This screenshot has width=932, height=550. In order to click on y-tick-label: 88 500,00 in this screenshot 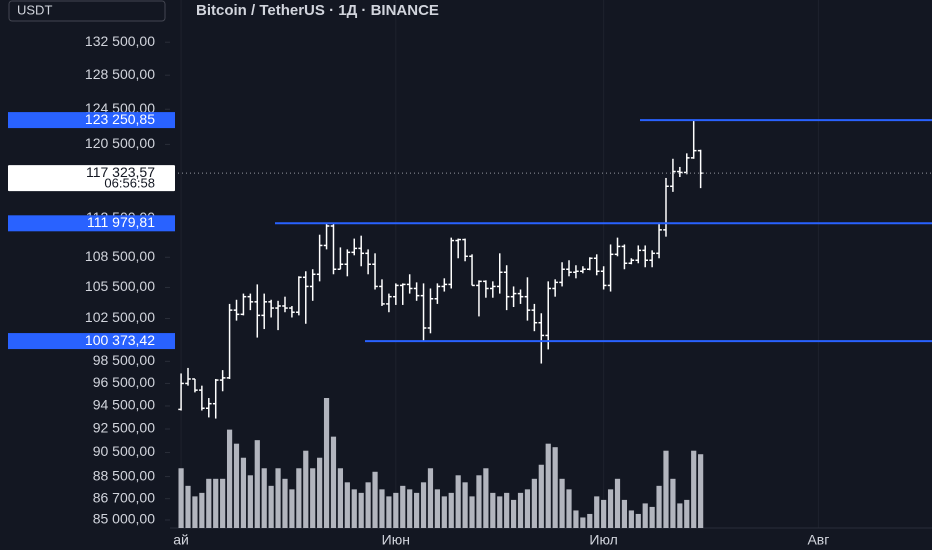, I will do `click(124, 475)`.